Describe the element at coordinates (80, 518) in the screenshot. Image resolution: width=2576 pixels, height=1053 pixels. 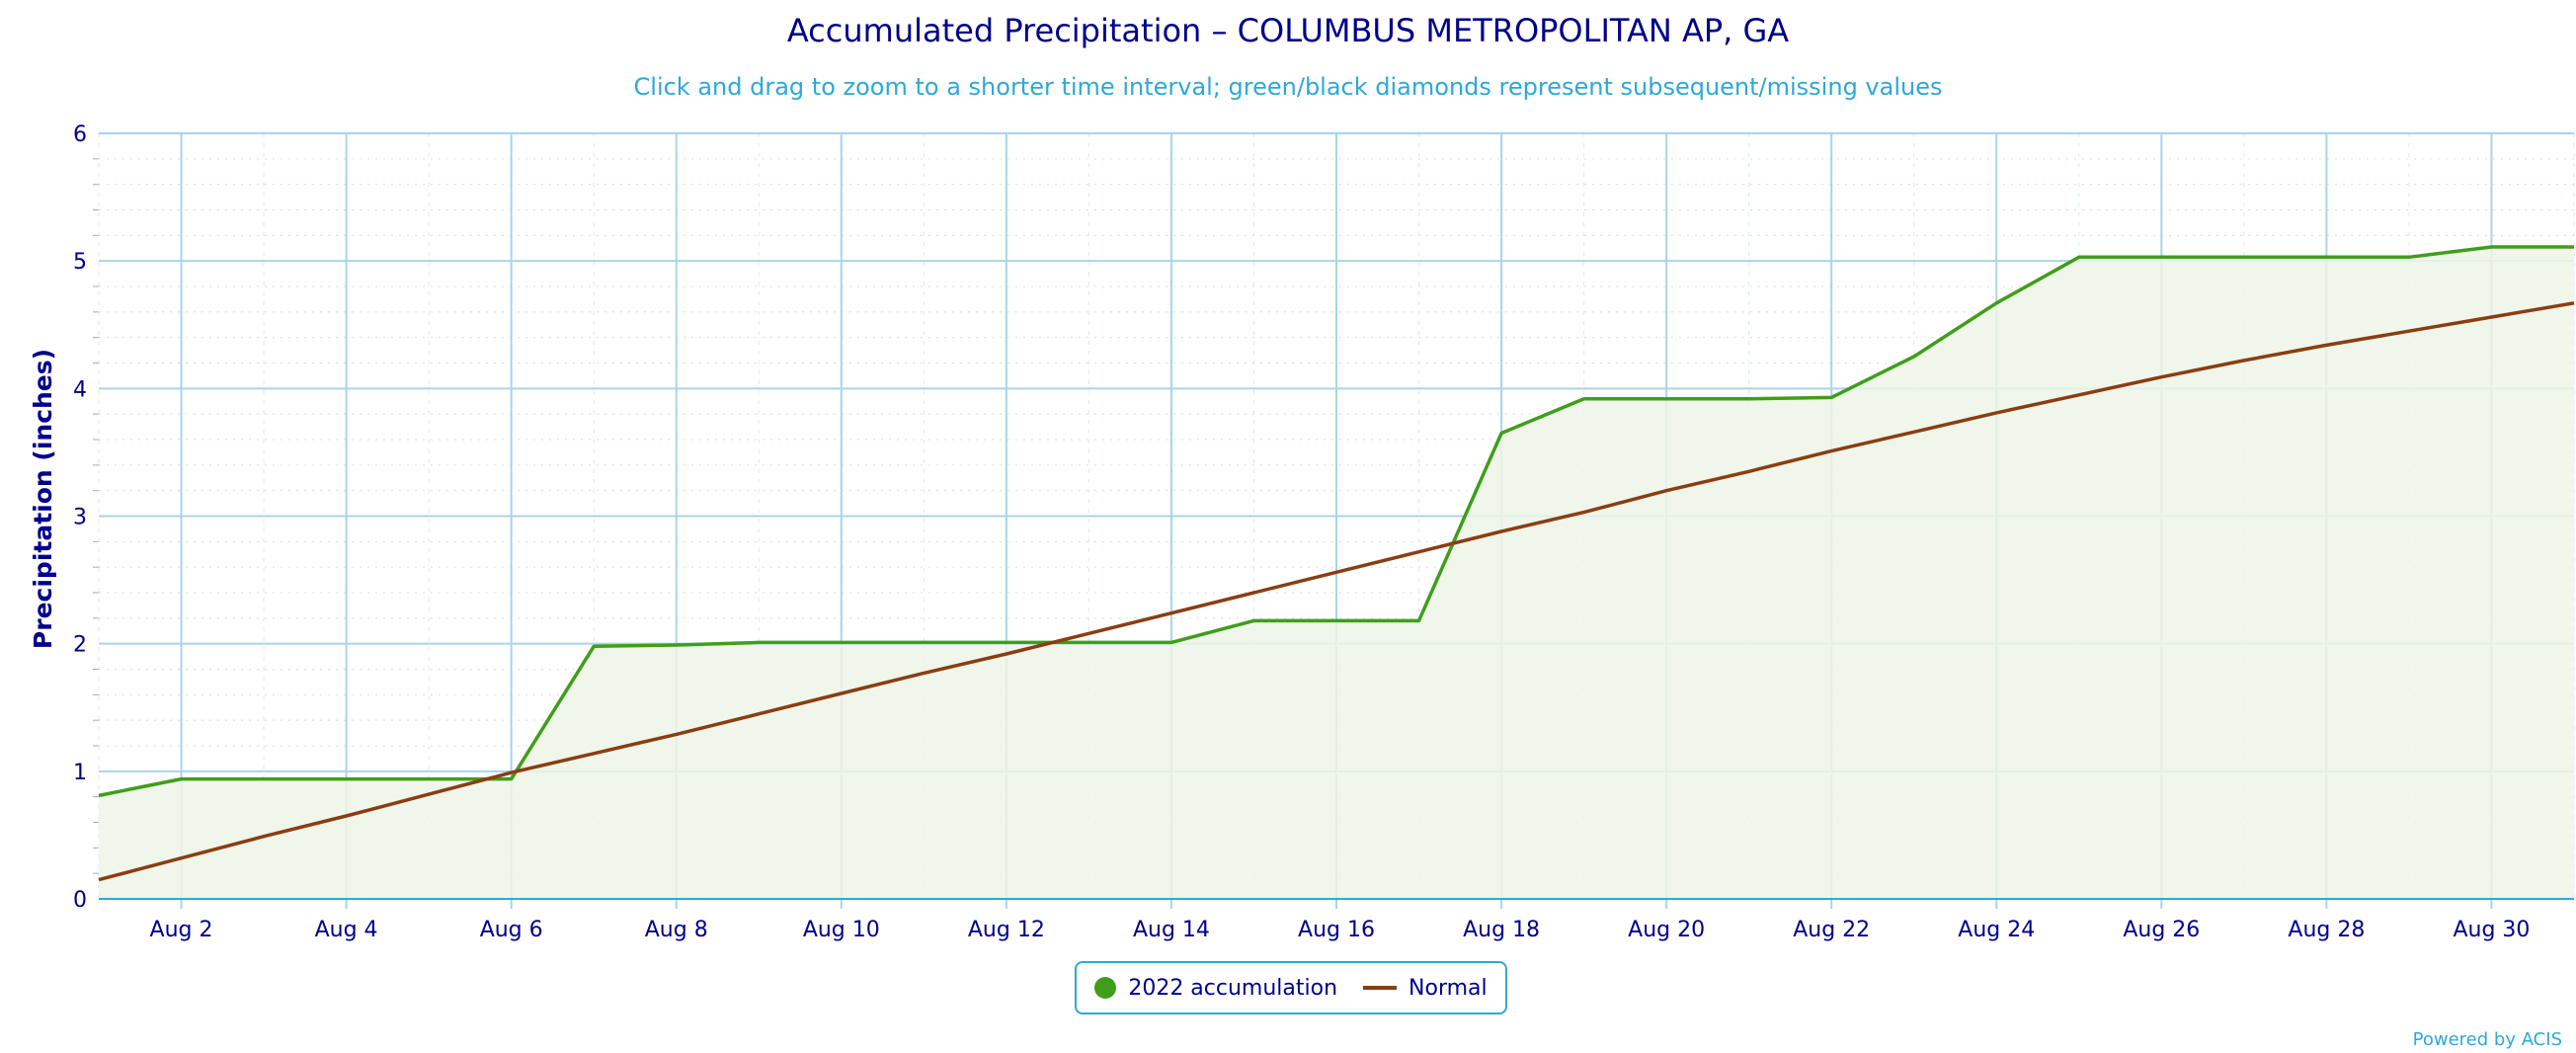
I see `y-tick-label: 3` at that location.